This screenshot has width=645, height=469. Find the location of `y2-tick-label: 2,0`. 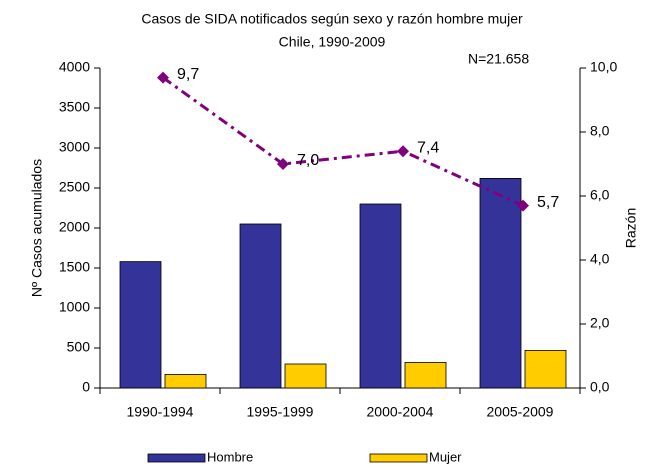

y2-tick-label: 2,0 is located at coordinates (600, 323).